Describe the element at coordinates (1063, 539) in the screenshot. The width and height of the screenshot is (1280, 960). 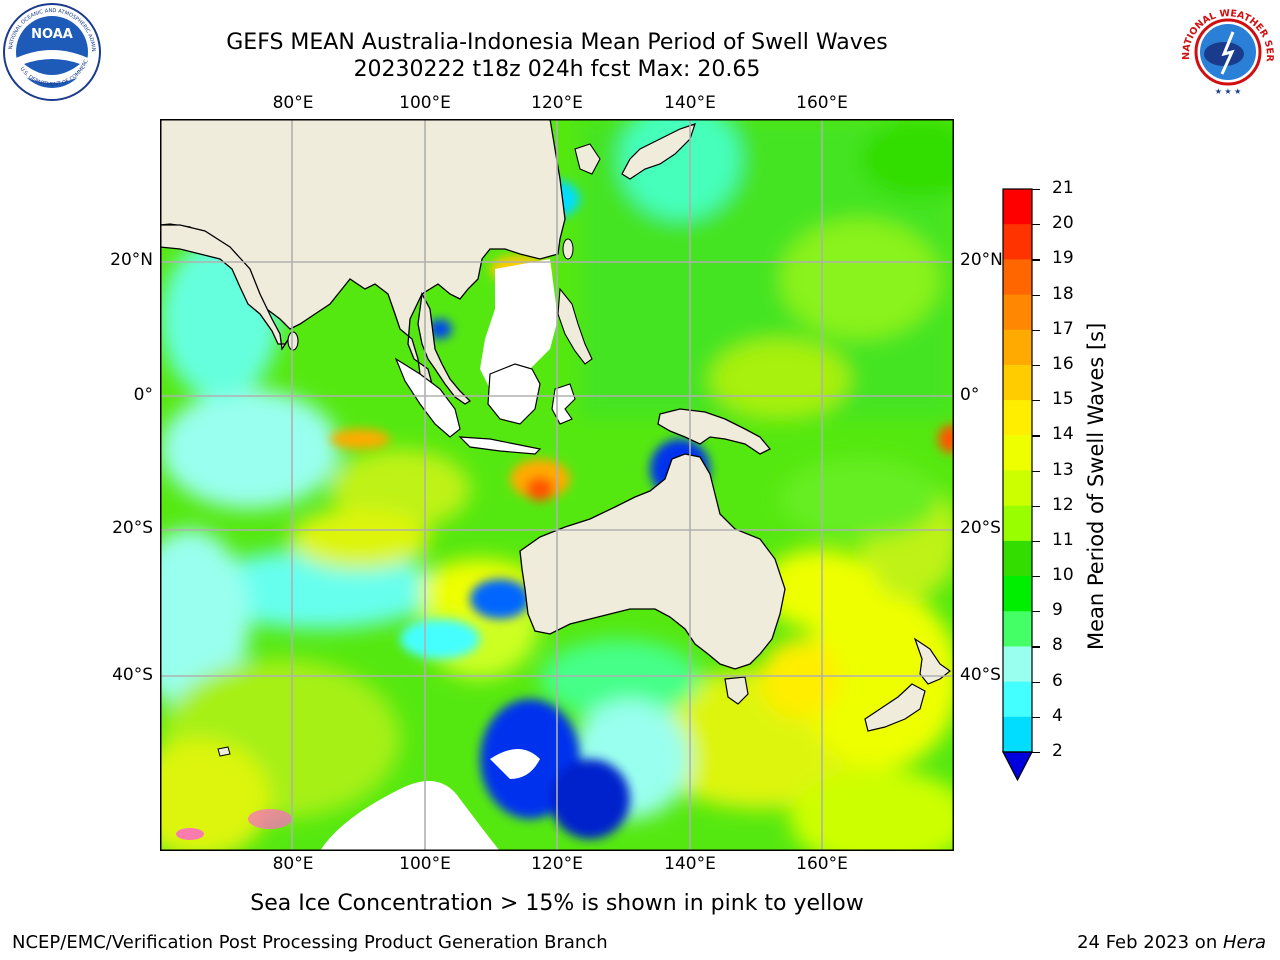
I see `colorbar-tick-label: 11` at that location.